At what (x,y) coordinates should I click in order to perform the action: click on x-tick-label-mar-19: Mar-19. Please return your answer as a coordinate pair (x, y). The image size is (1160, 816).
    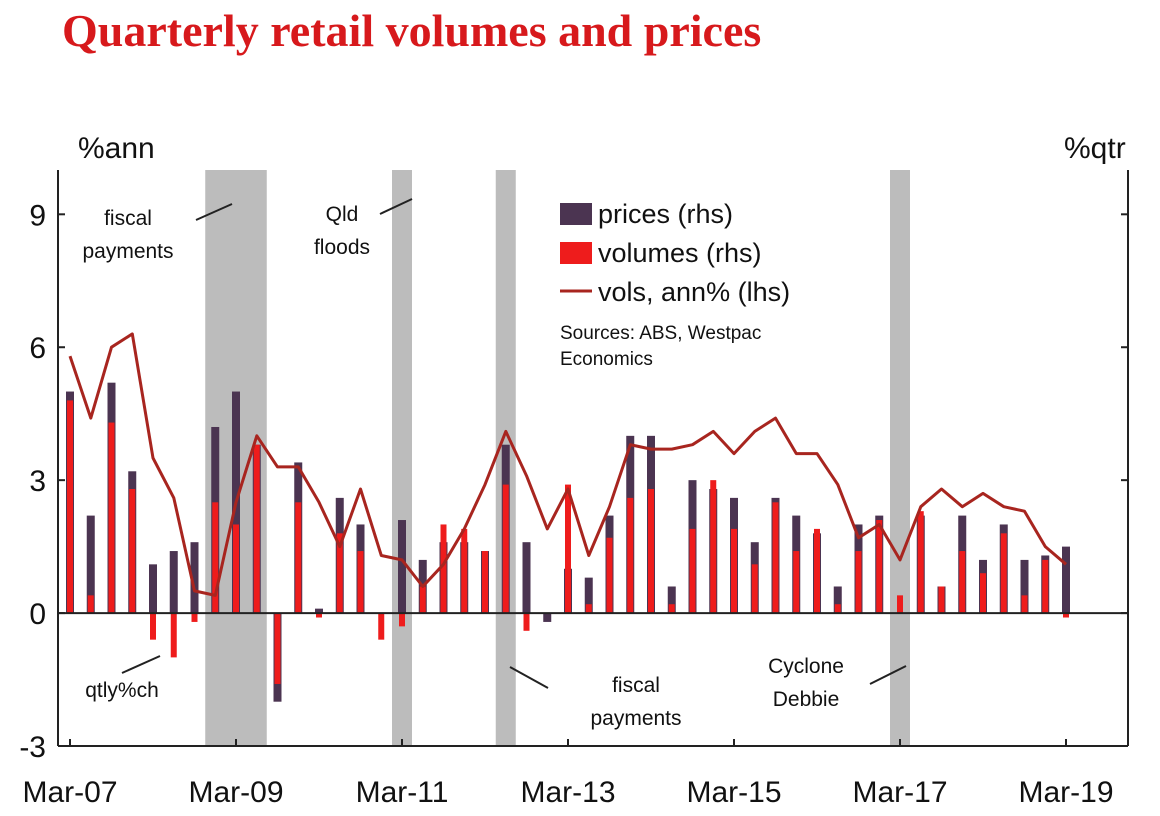
    Looking at the image, I should click on (1065, 792).